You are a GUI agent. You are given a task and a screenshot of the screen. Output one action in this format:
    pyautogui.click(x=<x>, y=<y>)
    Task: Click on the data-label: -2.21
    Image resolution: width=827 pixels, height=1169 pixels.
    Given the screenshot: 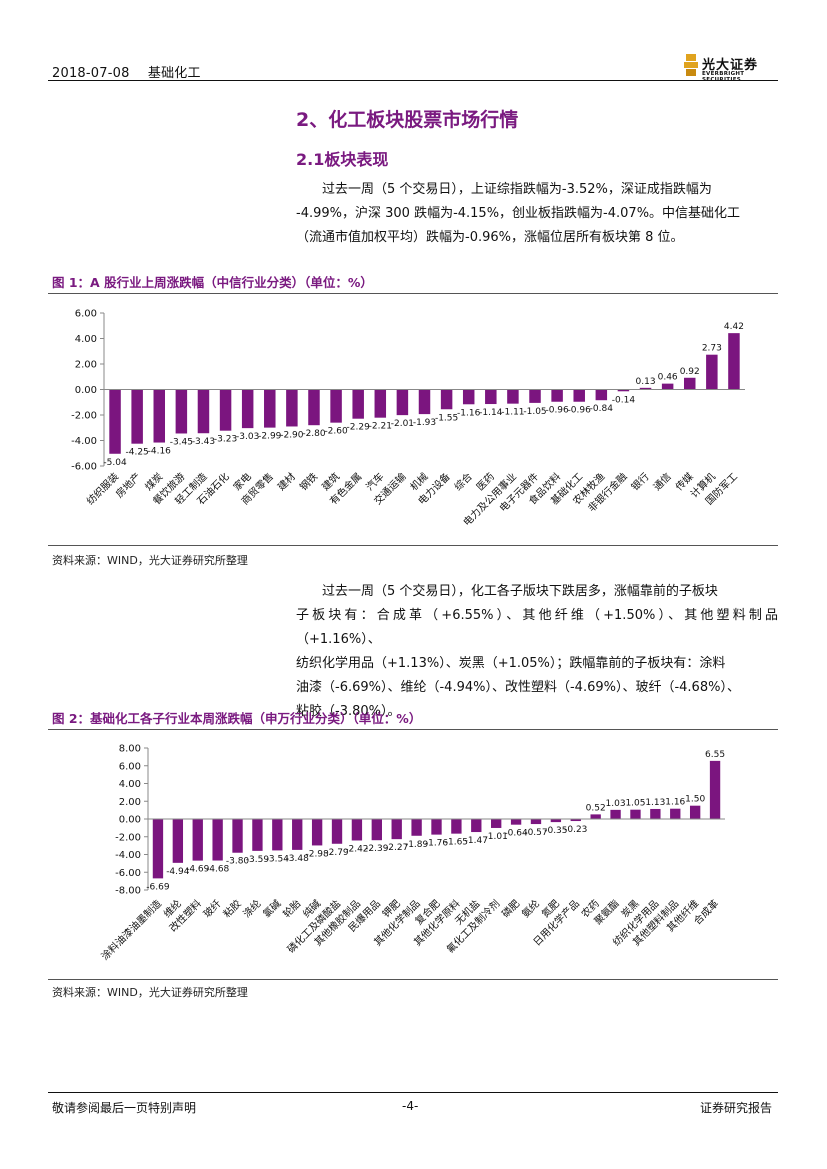 What is the action you would take?
    pyautogui.click(x=380, y=427)
    